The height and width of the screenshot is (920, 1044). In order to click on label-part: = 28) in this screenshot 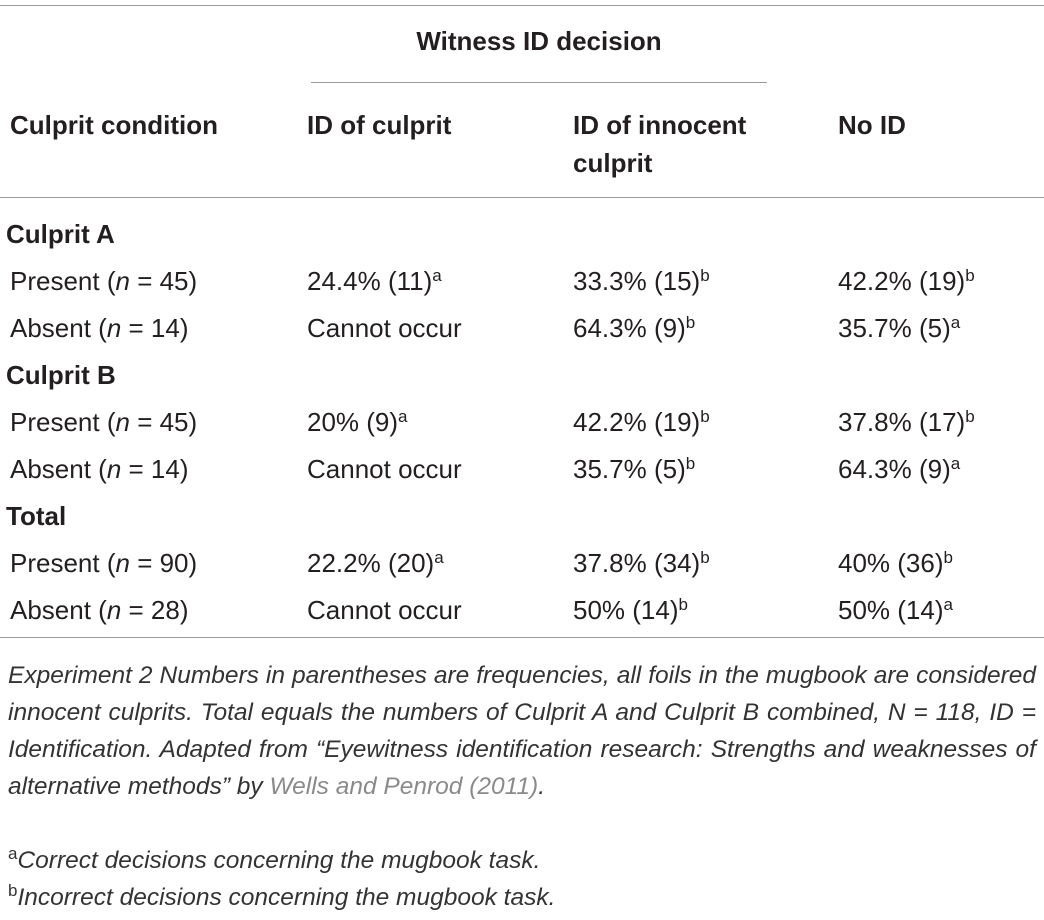, I will do `click(155, 610)`.